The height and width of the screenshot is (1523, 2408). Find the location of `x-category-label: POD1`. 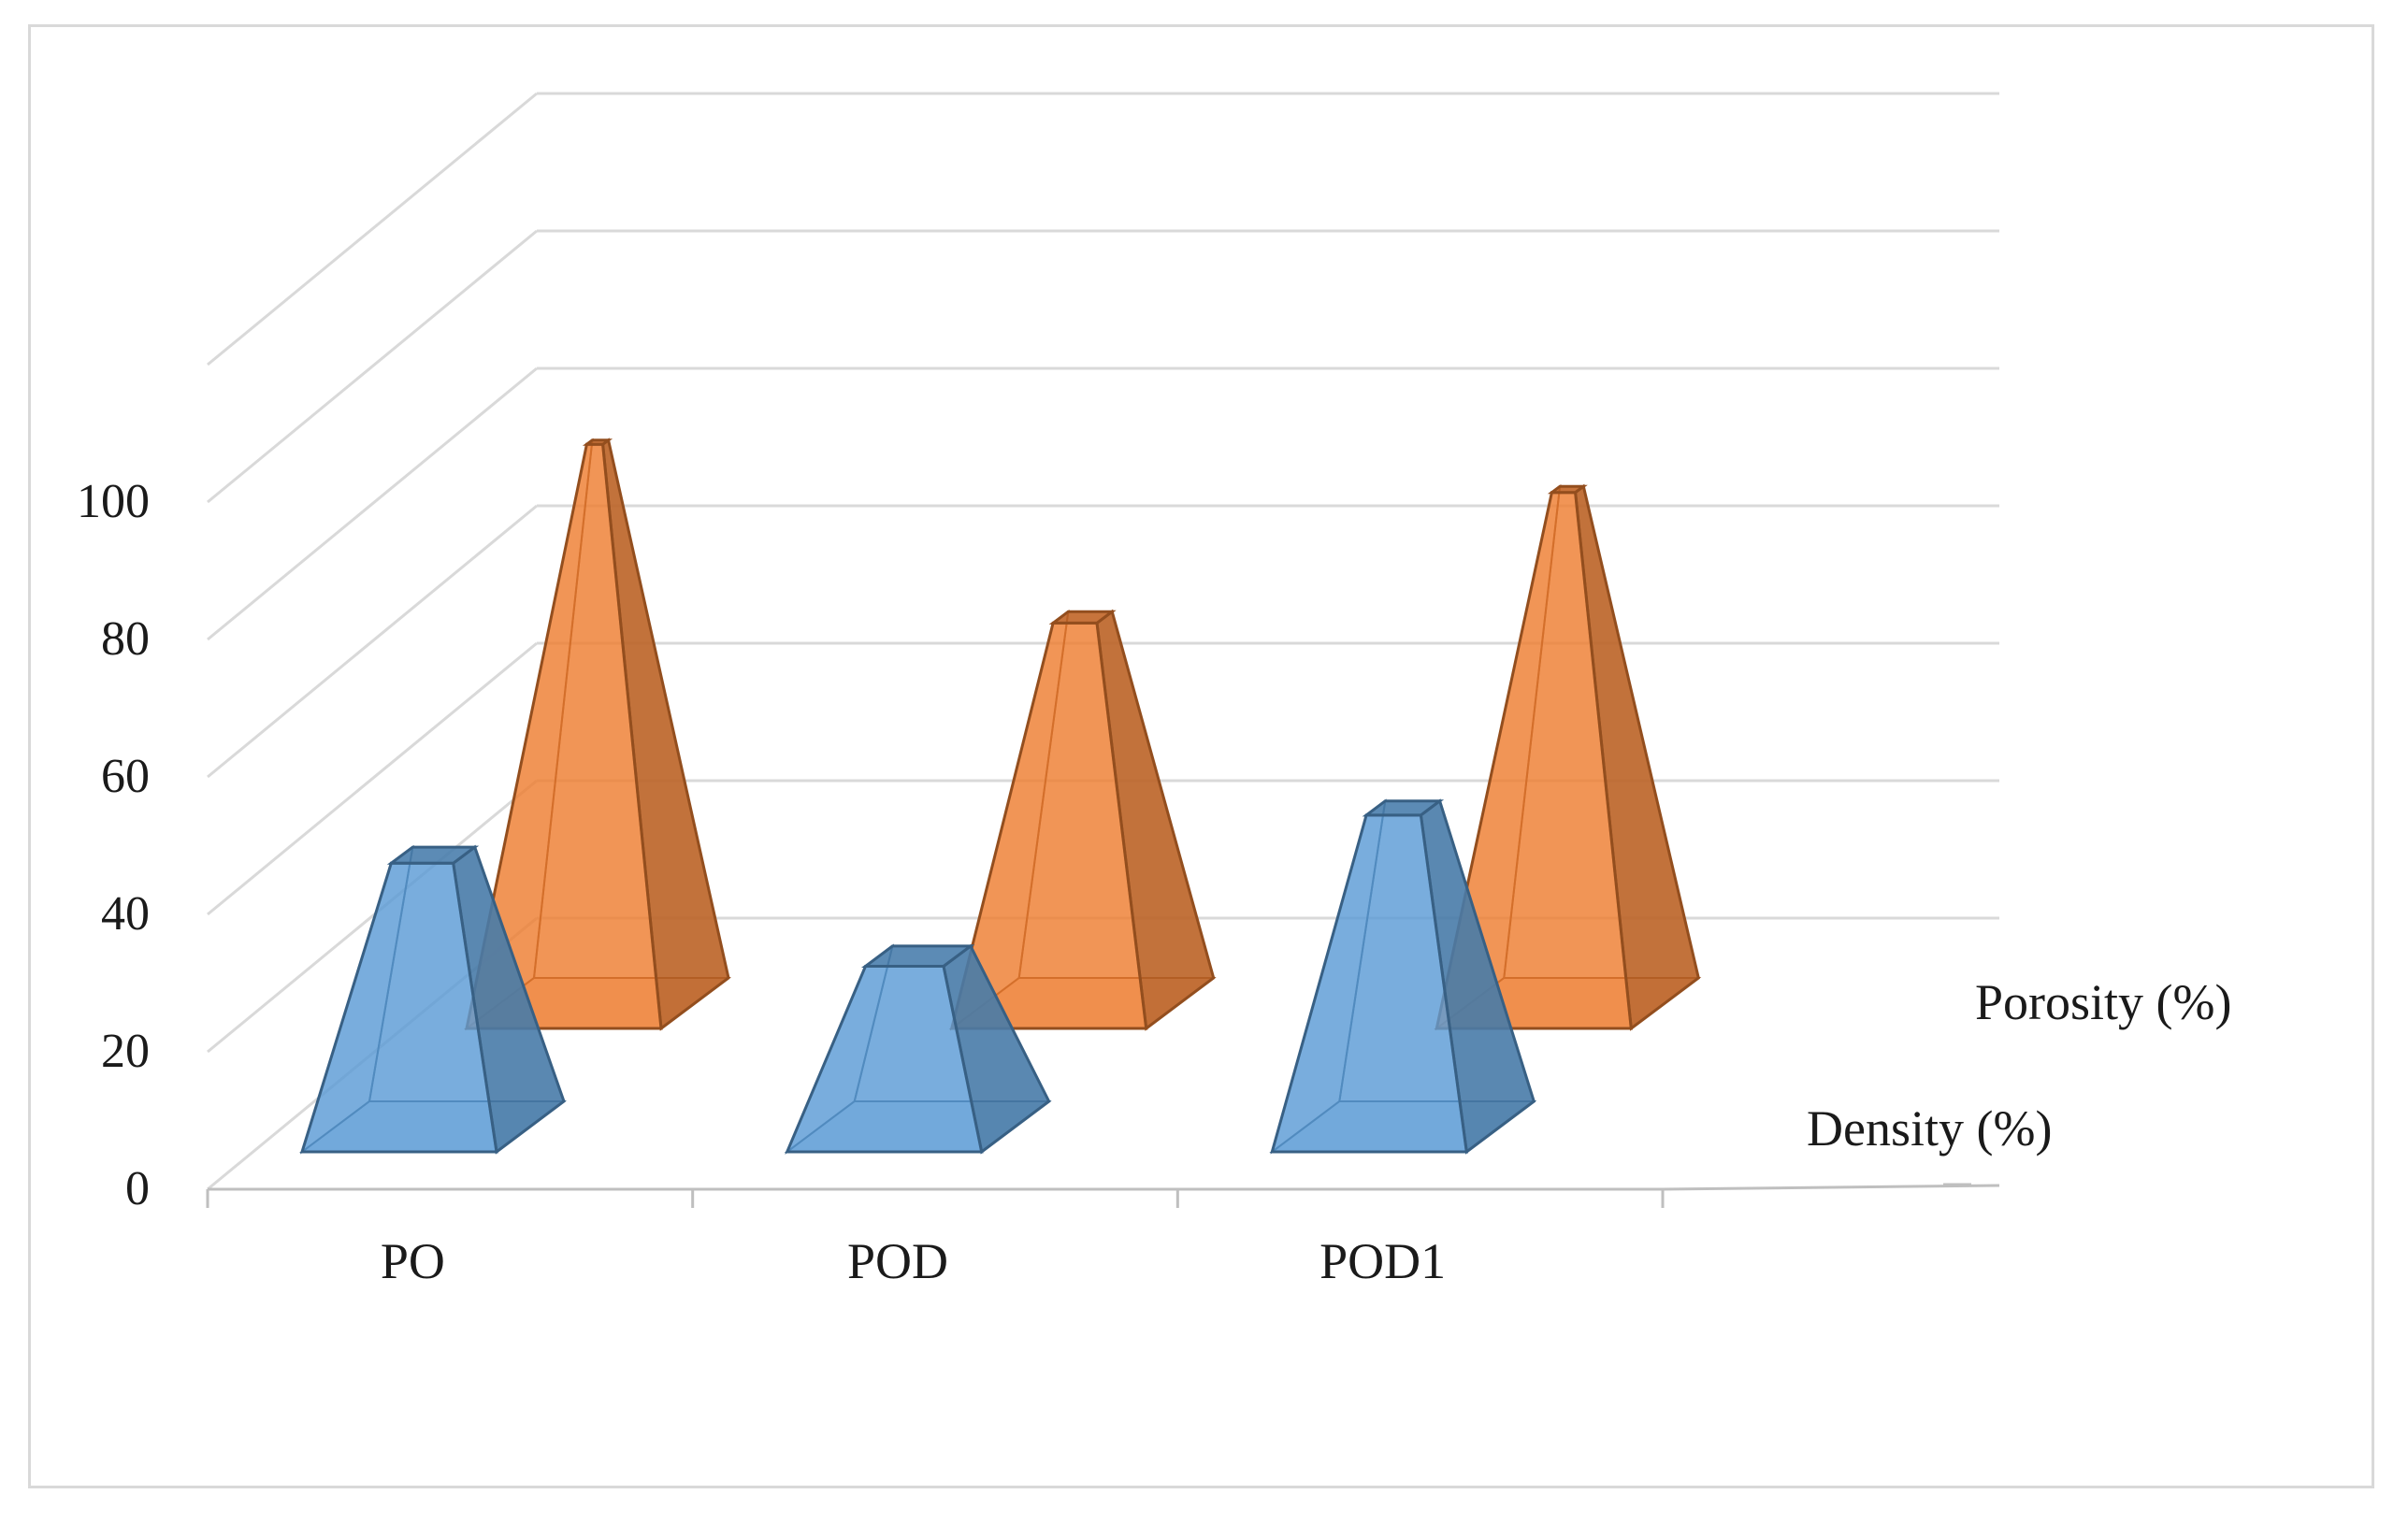

x-category-label: POD1 is located at coordinates (1382, 1261).